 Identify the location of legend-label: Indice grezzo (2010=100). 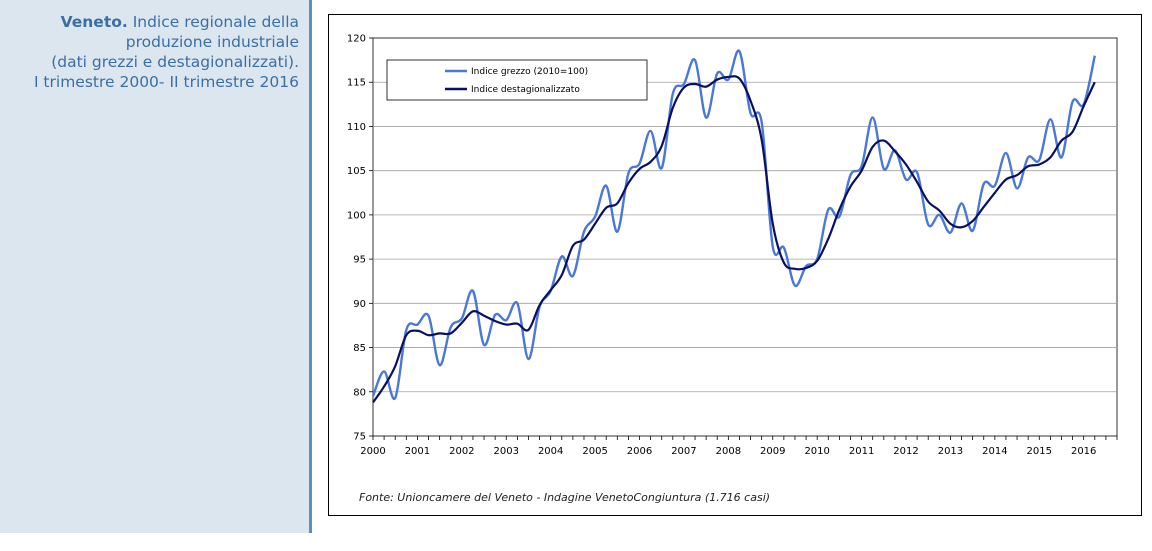
(529, 72).